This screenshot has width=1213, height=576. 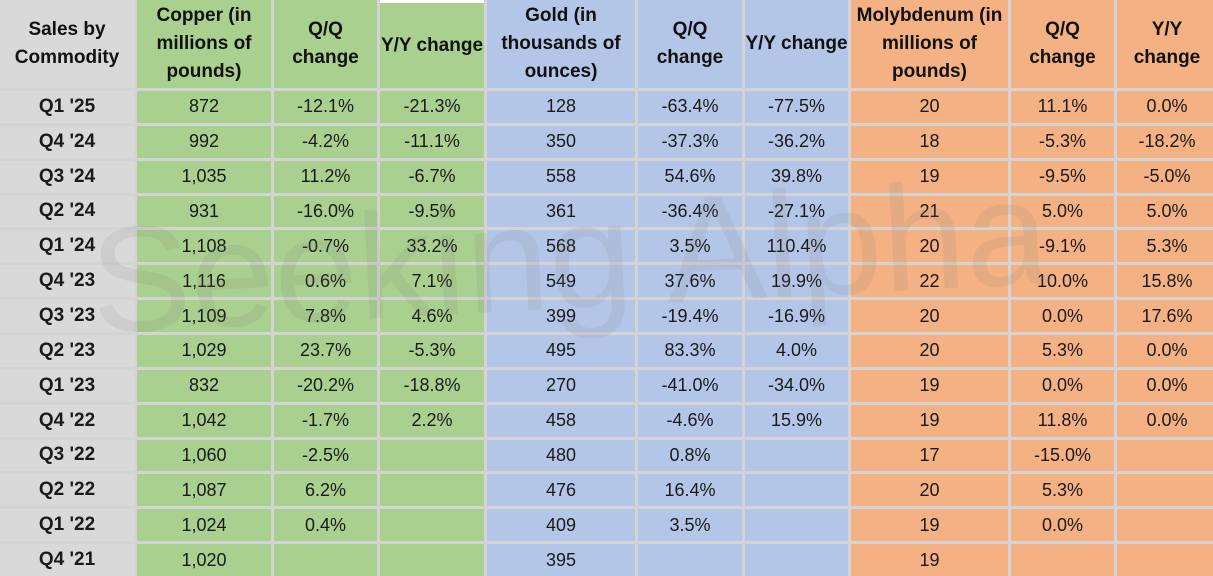 What do you see at coordinates (325, 211) in the screenshot?
I see `table-cell: -16.0%` at bounding box center [325, 211].